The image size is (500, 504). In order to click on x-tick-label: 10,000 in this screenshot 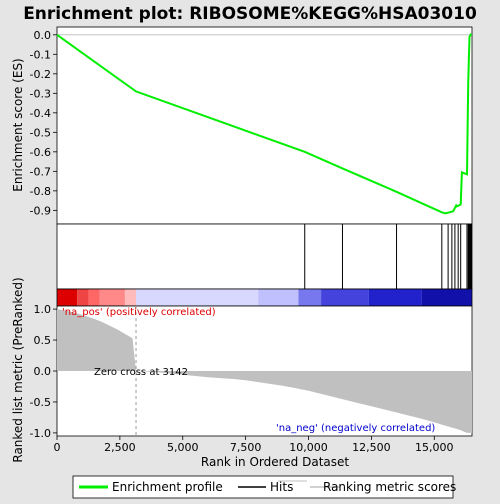, I will do `click(308, 447)`.